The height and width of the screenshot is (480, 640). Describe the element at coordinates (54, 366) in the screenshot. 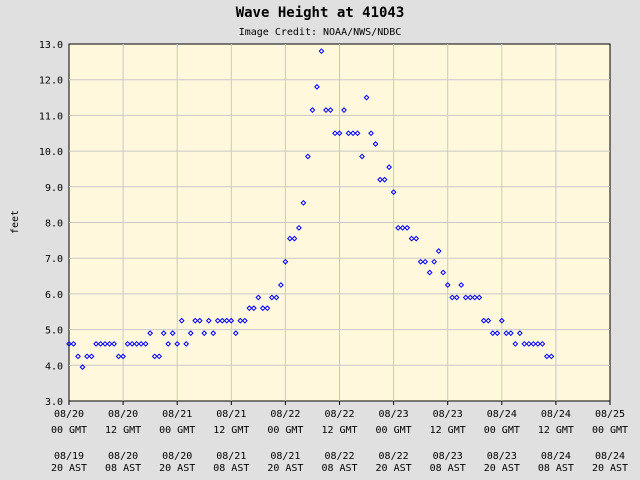

I see `y-tick-label: 4.0` at that location.